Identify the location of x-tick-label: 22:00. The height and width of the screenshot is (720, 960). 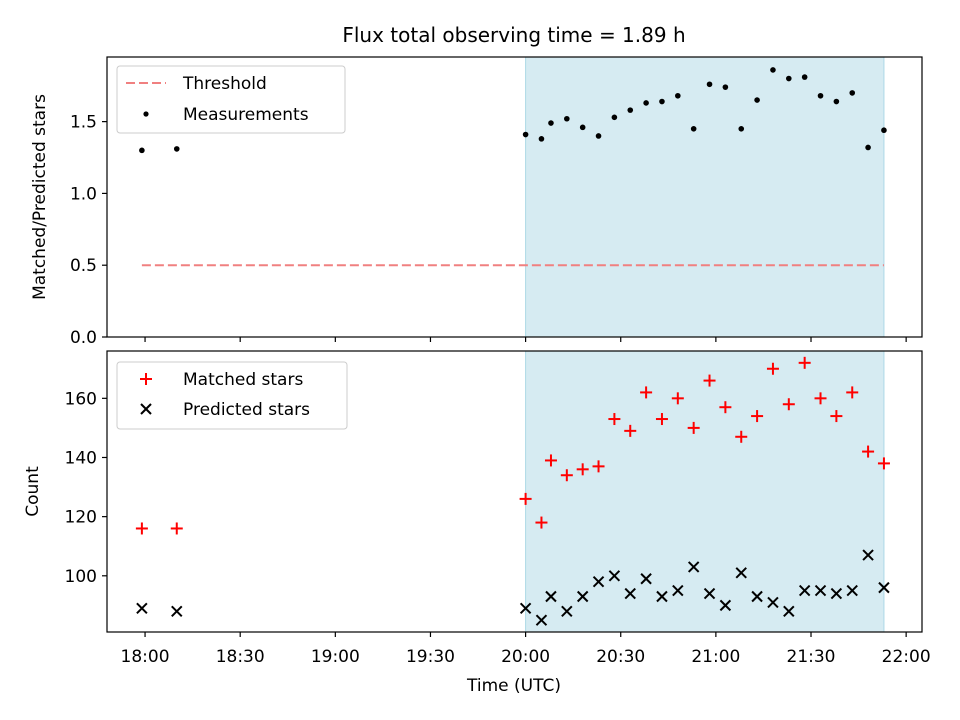
(906, 657).